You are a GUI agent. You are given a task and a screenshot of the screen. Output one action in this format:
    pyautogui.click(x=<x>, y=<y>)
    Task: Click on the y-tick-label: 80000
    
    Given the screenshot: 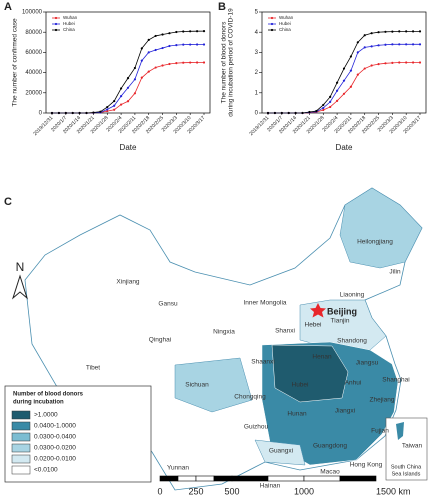 What is the action you would take?
    pyautogui.click(x=33, y=33)
    